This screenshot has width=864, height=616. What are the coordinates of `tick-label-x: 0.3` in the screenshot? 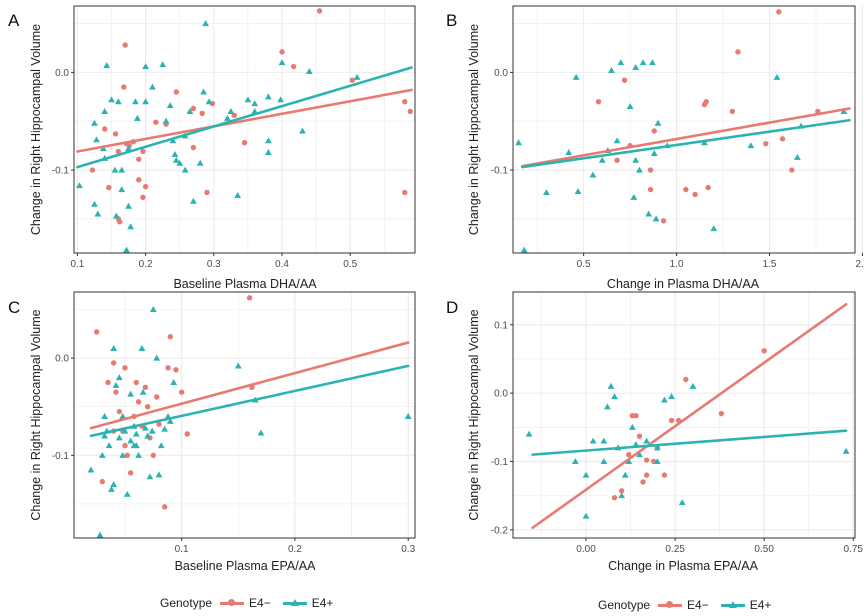 It's located at (214, 264).